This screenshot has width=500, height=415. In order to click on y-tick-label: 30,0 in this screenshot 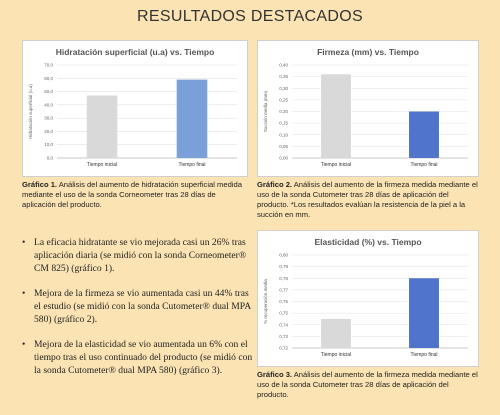, I will do `click(48, 118)`.